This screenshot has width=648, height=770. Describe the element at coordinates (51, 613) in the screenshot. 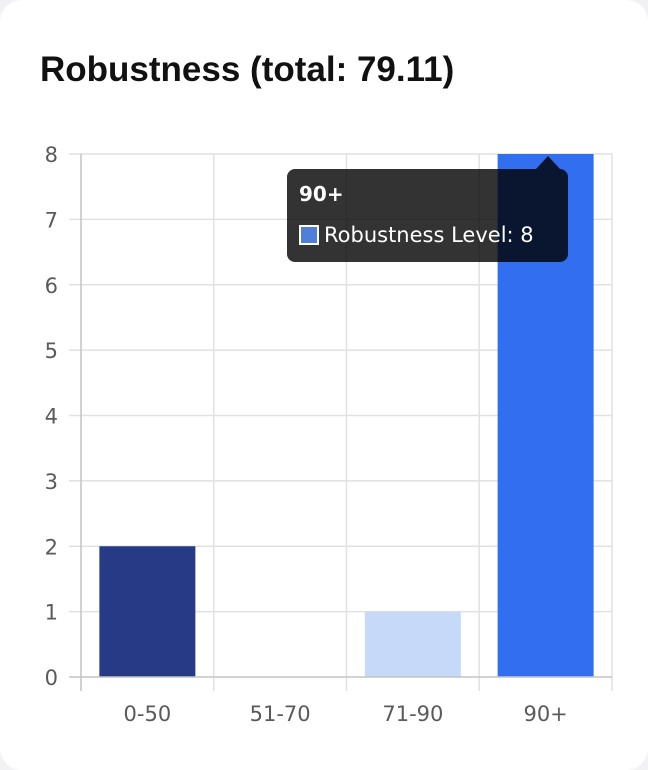

I see `y-tick-label: 1` at that location.